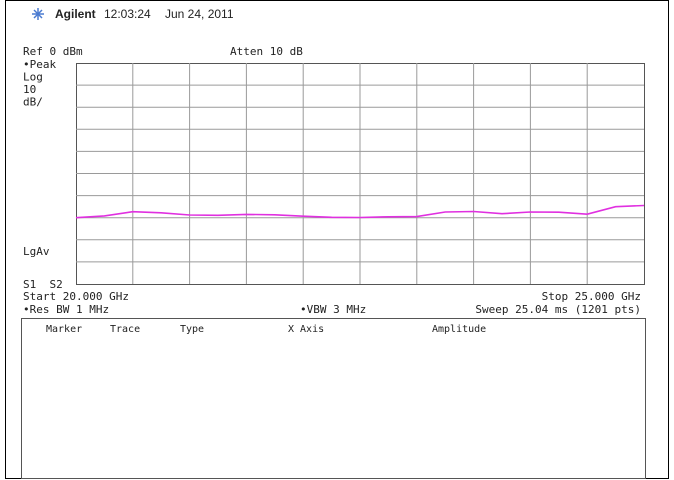 The width and height of the screenshot is (674, 480). I want to click on avg-mode: LgAv, so click(36, 251).